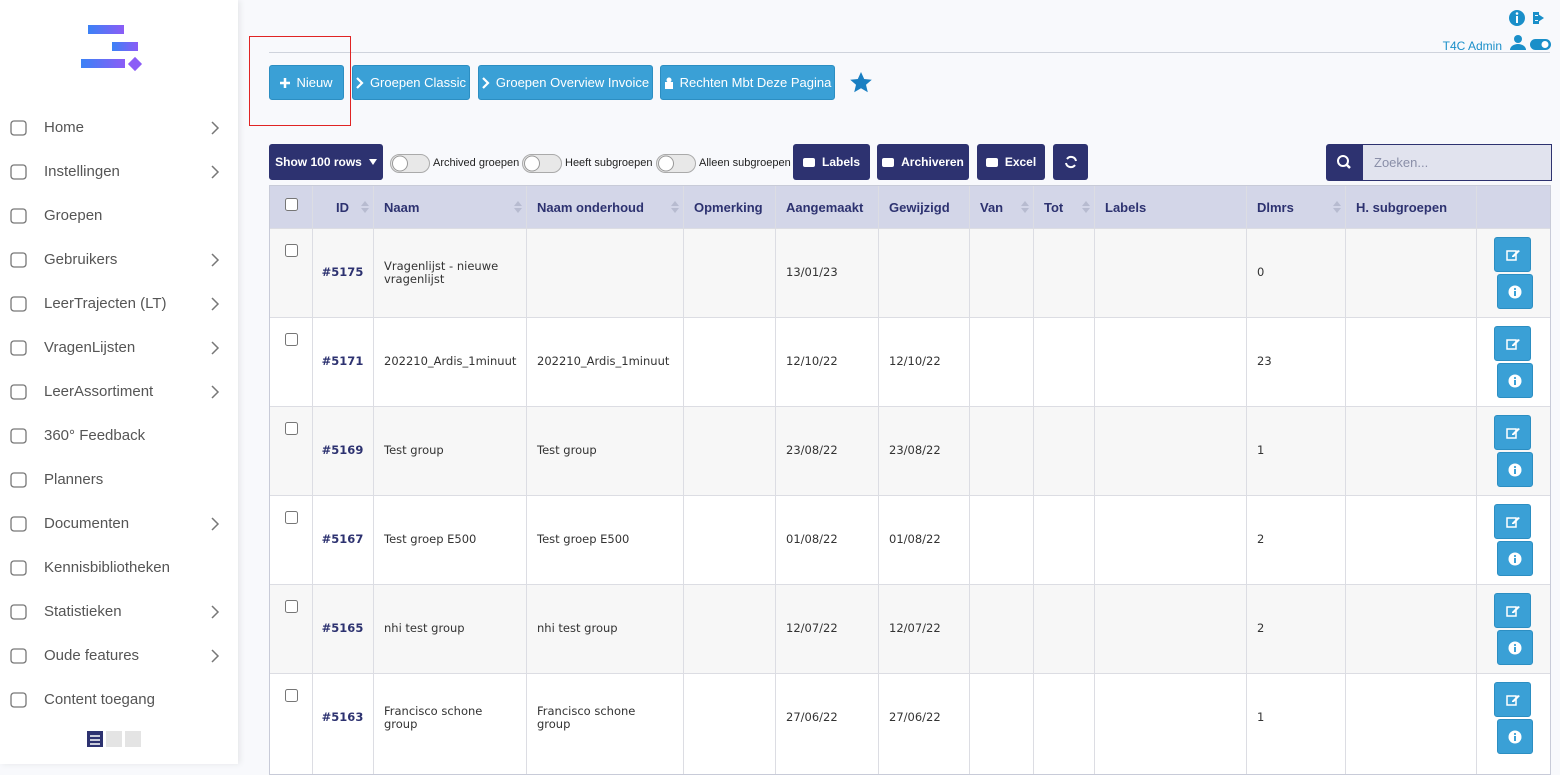  Describe the element at coordinates (107, 567) in the screenshot. I see `sidebar-label: Kennisbibliotheken` at that location.